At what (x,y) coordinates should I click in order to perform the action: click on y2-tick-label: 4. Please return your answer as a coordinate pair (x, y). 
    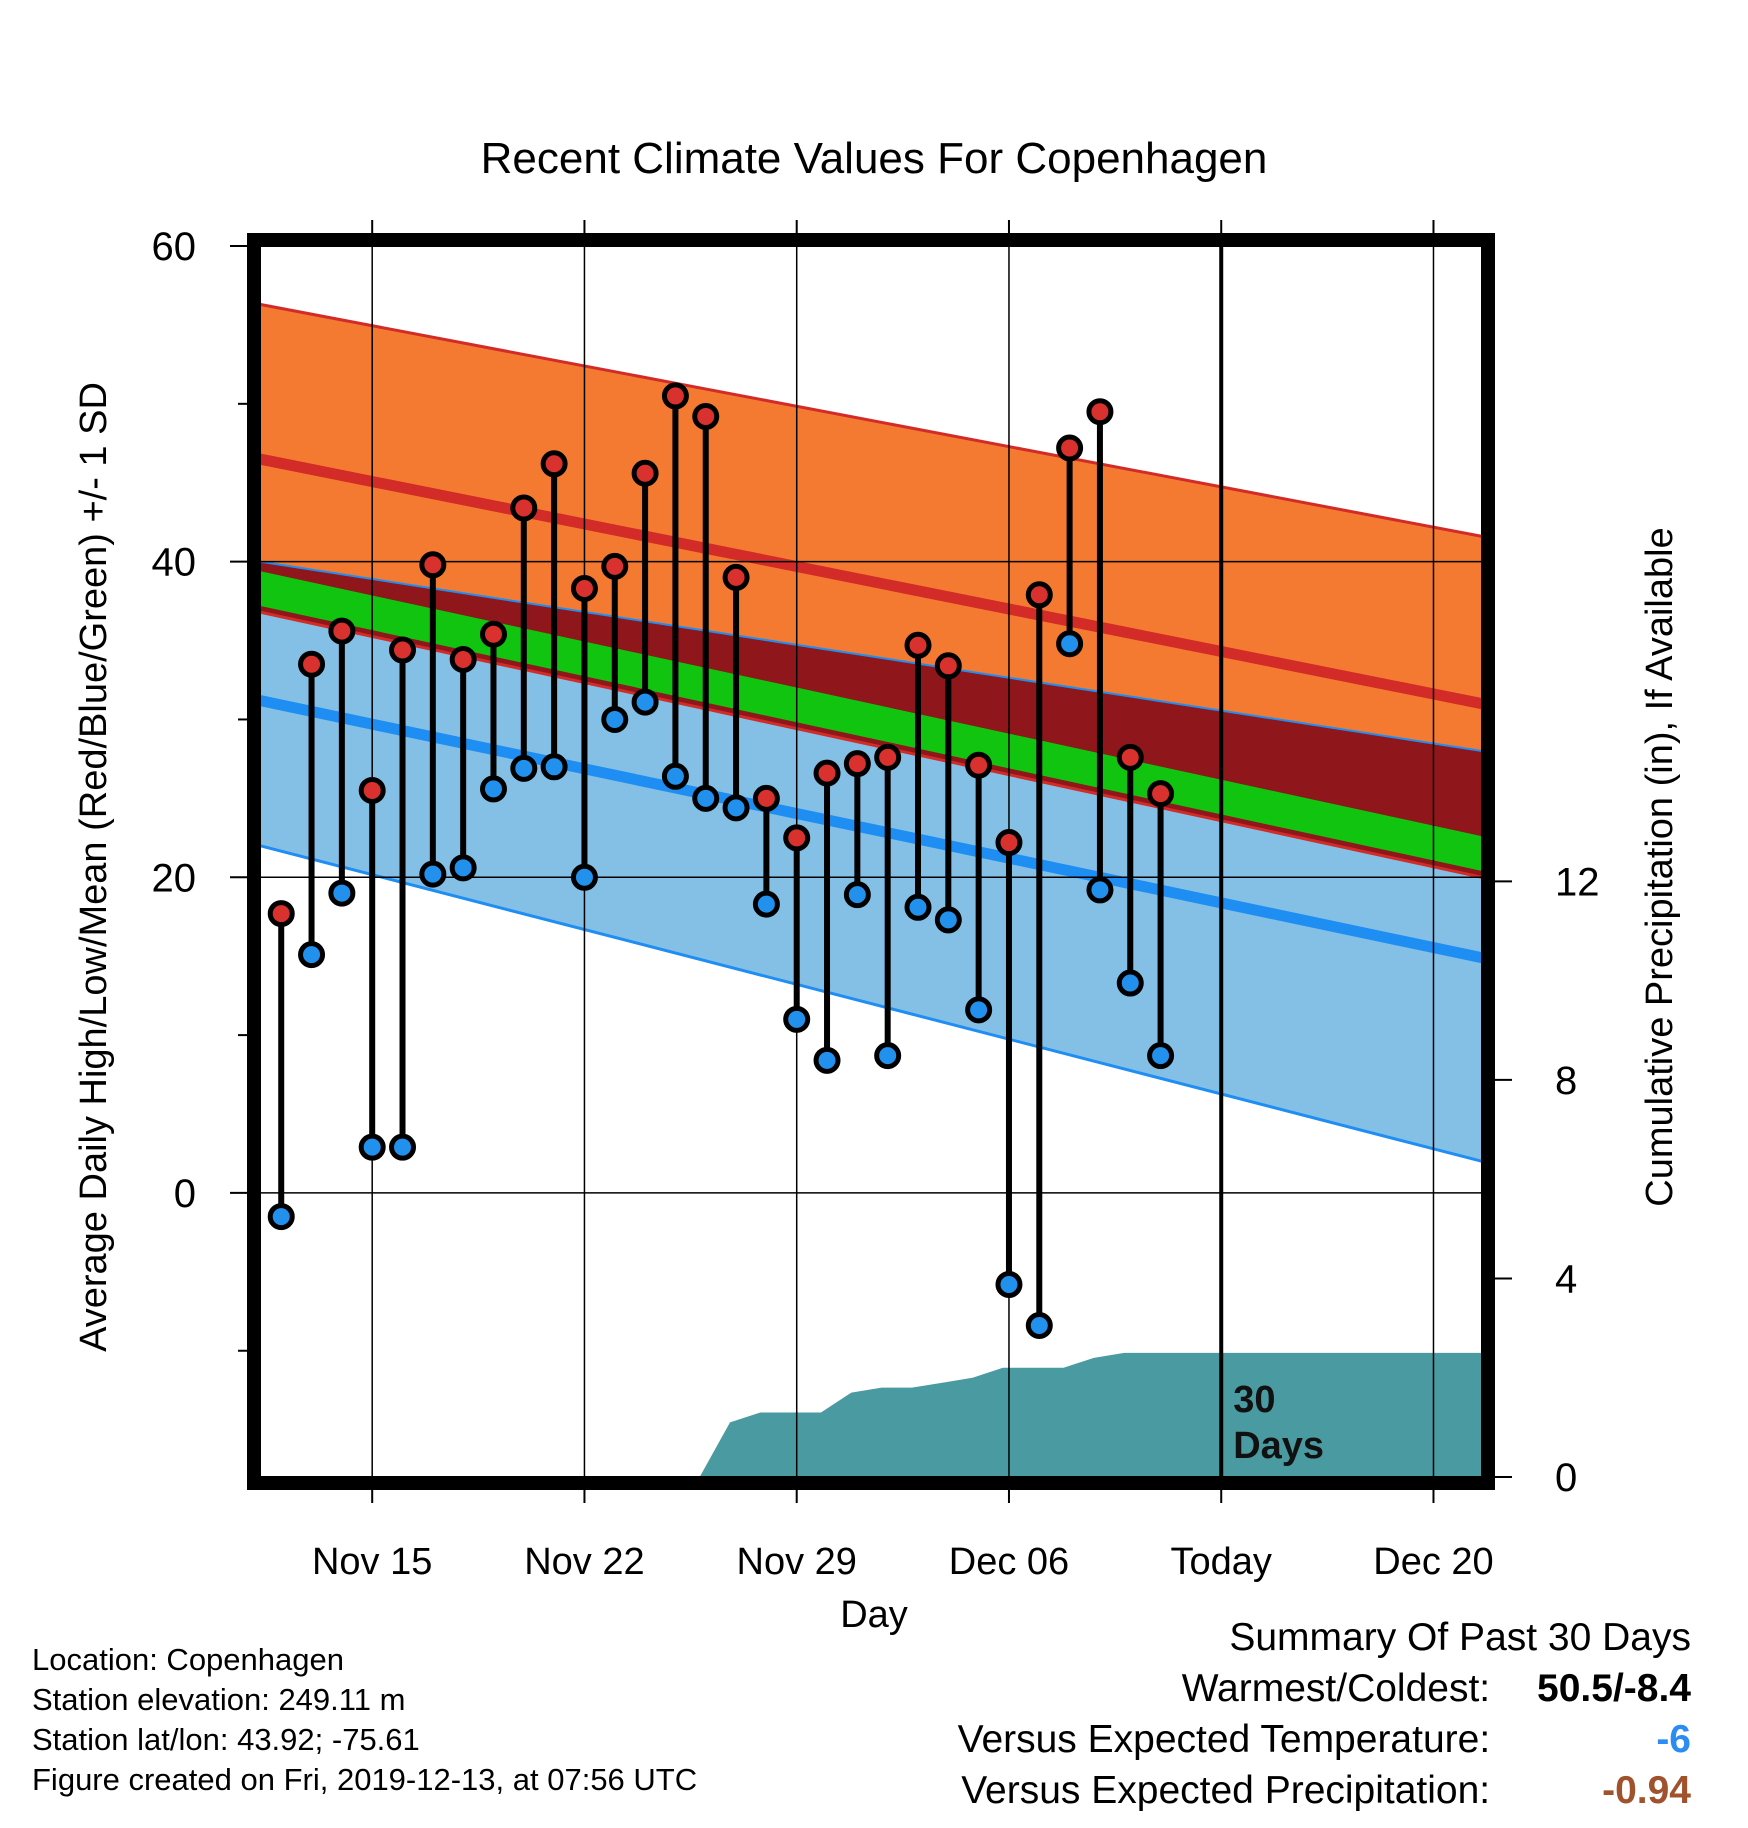
    Looking at the image, I should click on (1566, 1279).